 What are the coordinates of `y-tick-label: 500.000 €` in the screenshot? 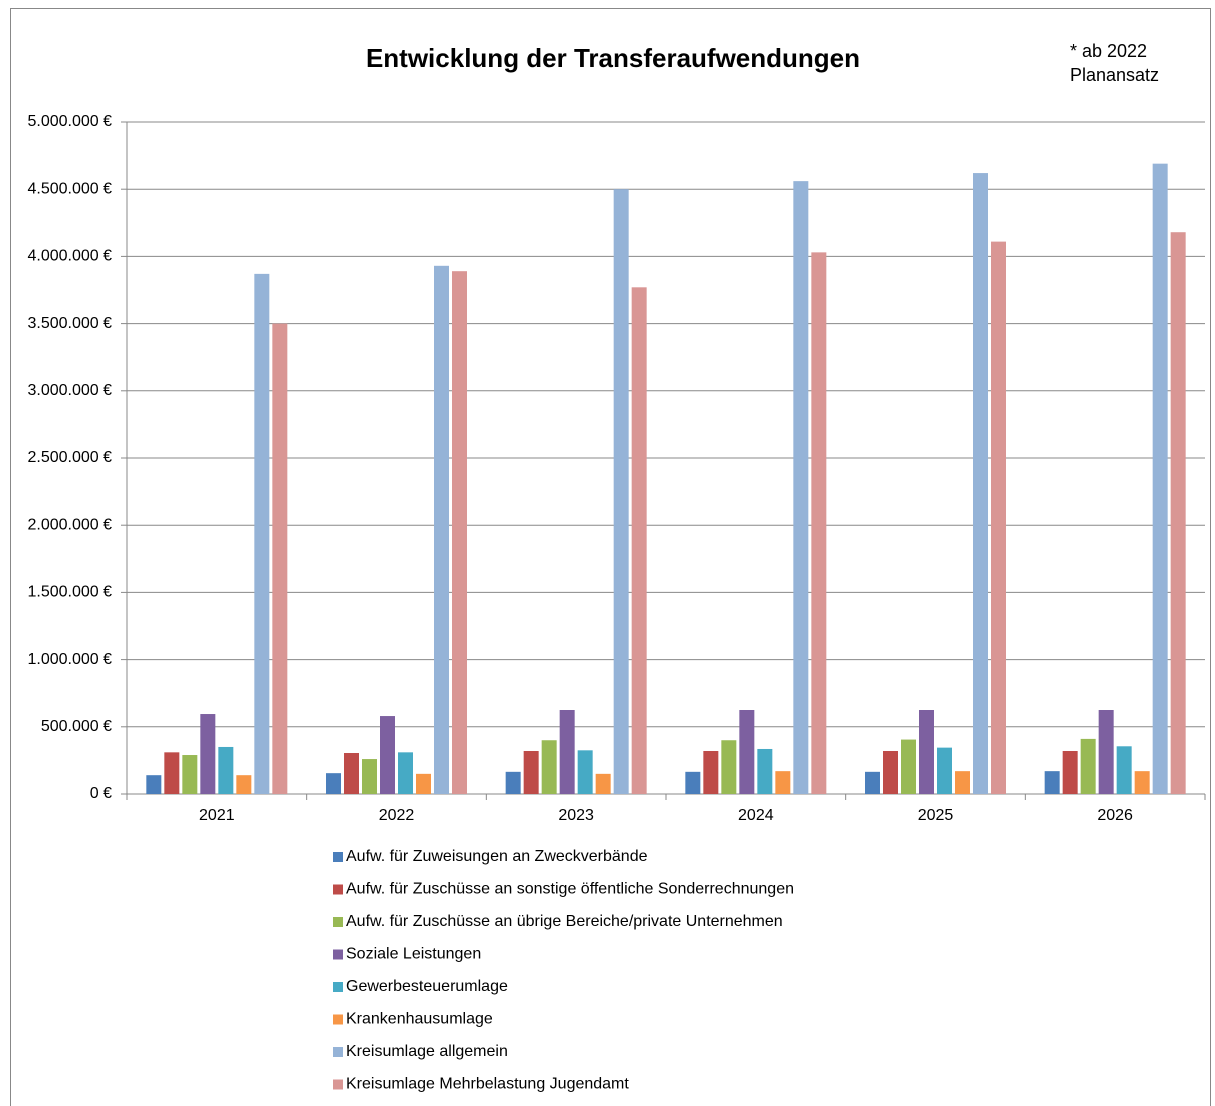 It's located at (76, 726).